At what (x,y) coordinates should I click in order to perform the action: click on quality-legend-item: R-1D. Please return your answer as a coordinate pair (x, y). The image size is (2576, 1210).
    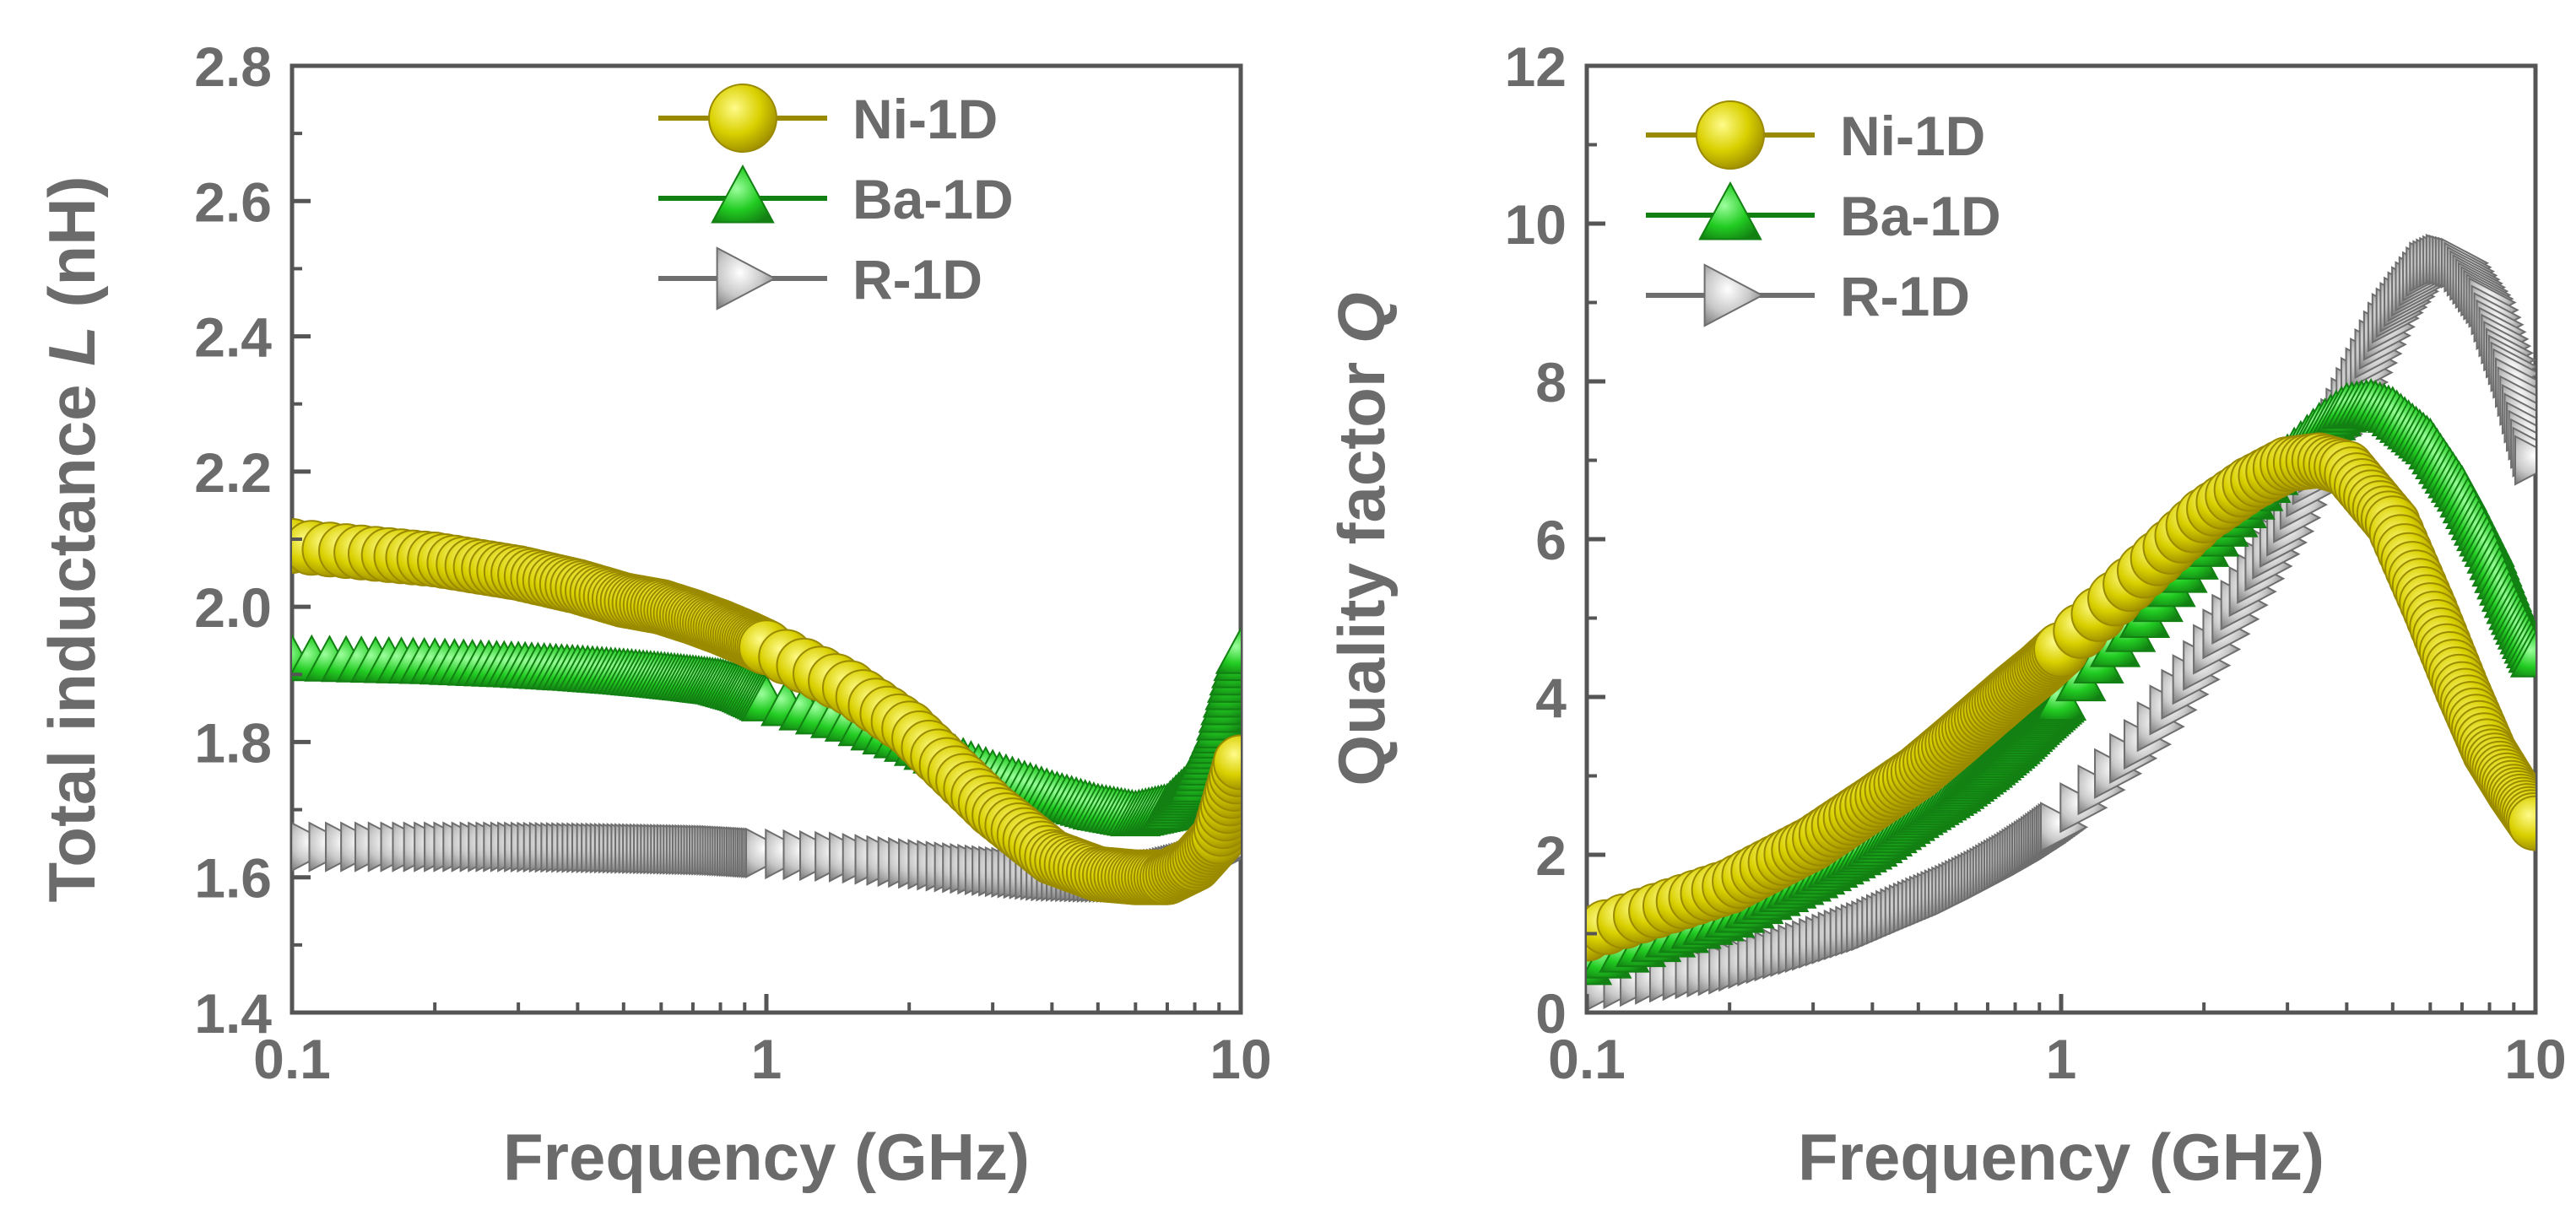
    Looking at the image, I should click on (1808, 295).